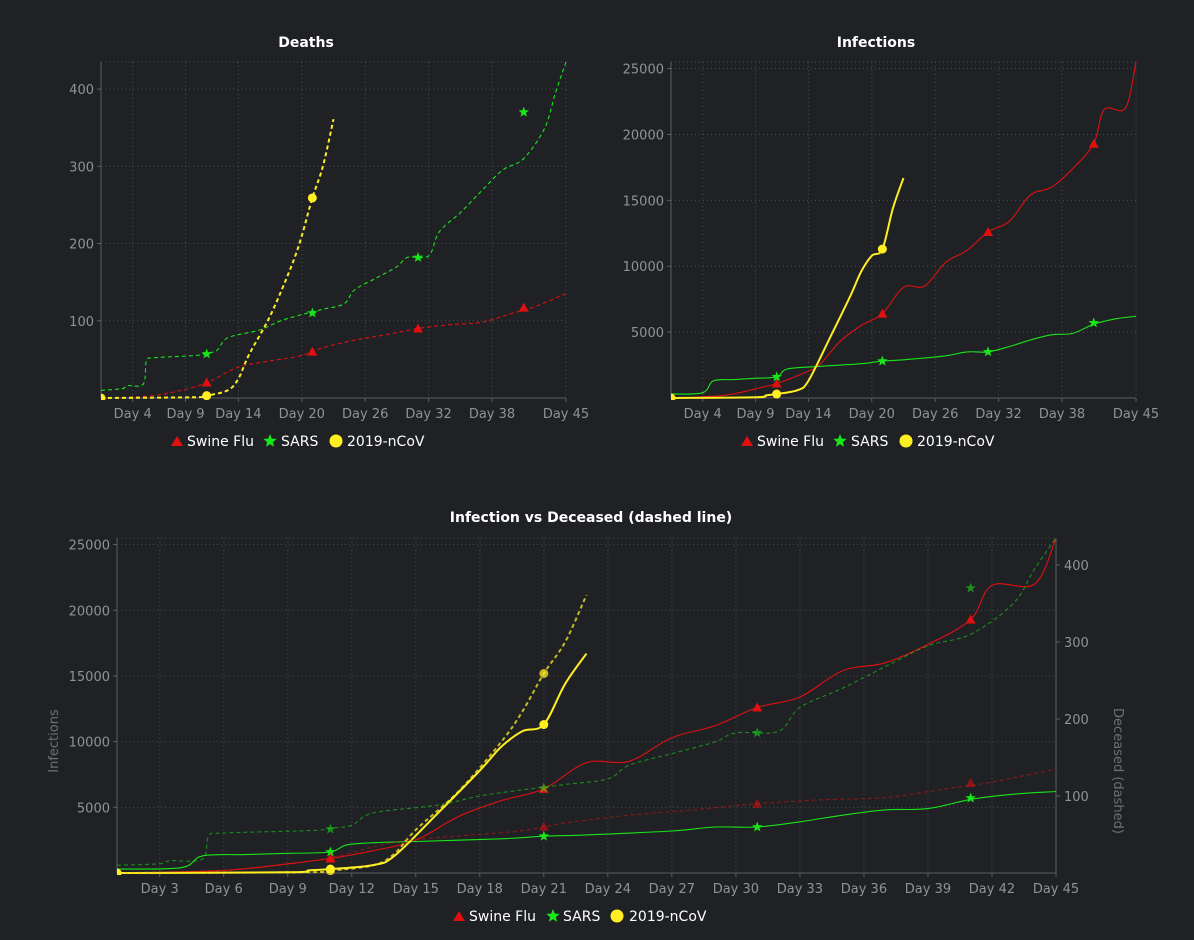 Image resolution: width=1194 pixels, height=940 pixels. What do you see at coordinates (876, 43) in the screenshot?
I see `infections-chart-title: Infections` at bounding box center [876, 43].